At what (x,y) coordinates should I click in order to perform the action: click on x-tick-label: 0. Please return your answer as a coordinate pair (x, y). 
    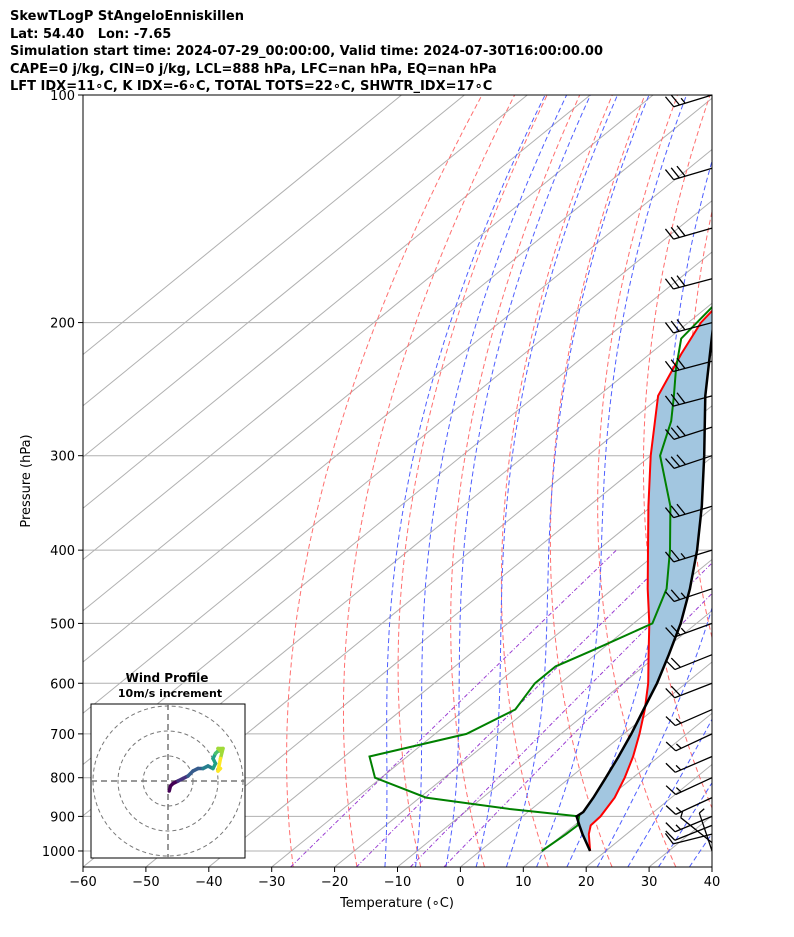
    Looking at the image, I should click on (460, 882).